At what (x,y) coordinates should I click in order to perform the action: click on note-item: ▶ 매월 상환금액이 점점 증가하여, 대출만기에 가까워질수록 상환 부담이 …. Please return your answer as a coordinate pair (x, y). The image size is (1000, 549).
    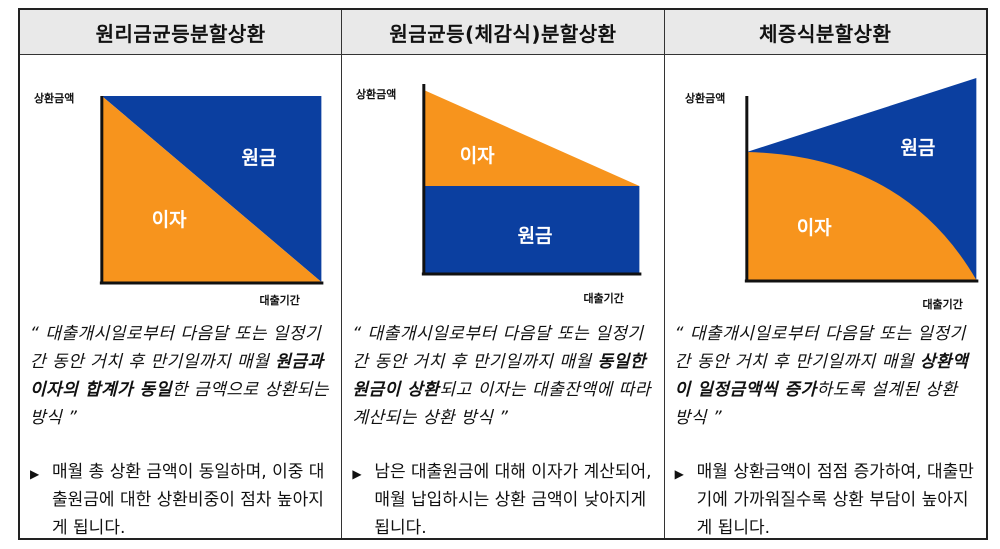
    Looking at the image, I should click on (825, 500).